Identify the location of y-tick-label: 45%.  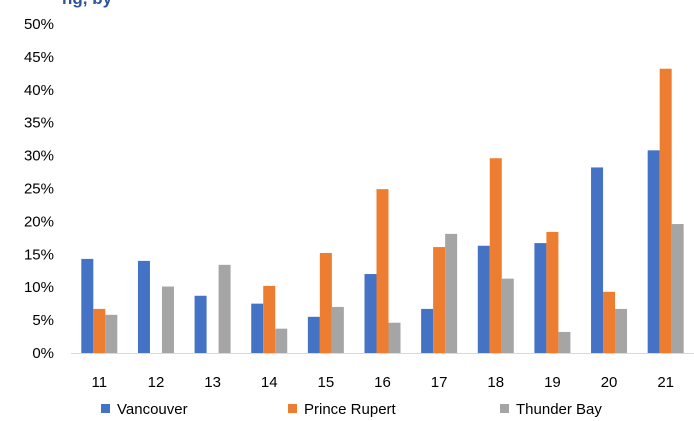
(39, 57).